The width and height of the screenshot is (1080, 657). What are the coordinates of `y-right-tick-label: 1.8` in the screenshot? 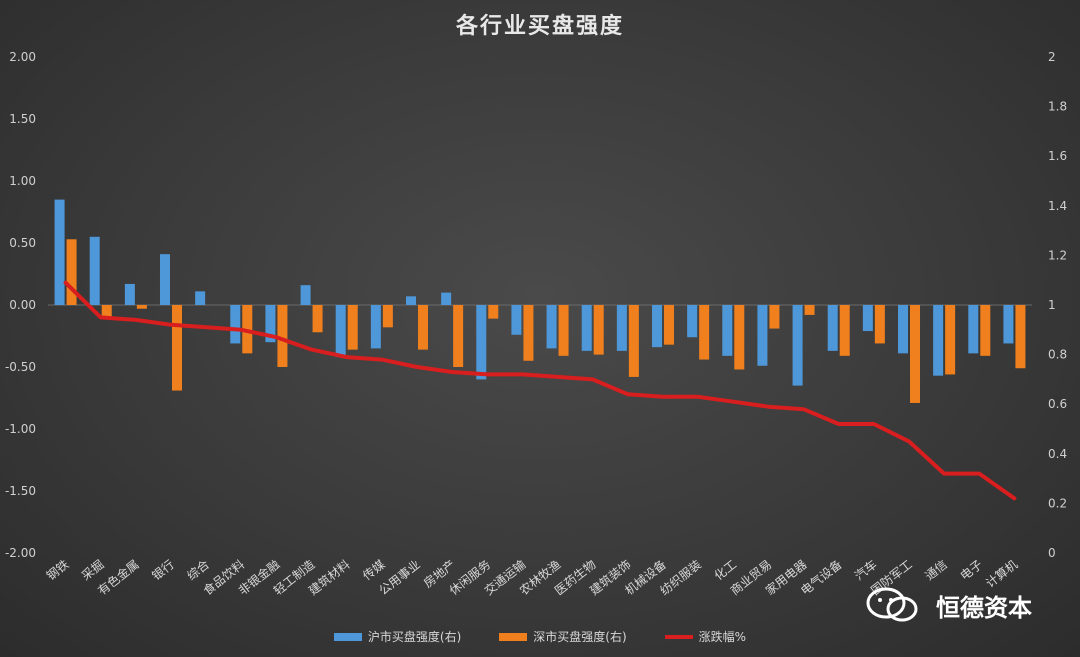 It's located at (1057, 107).